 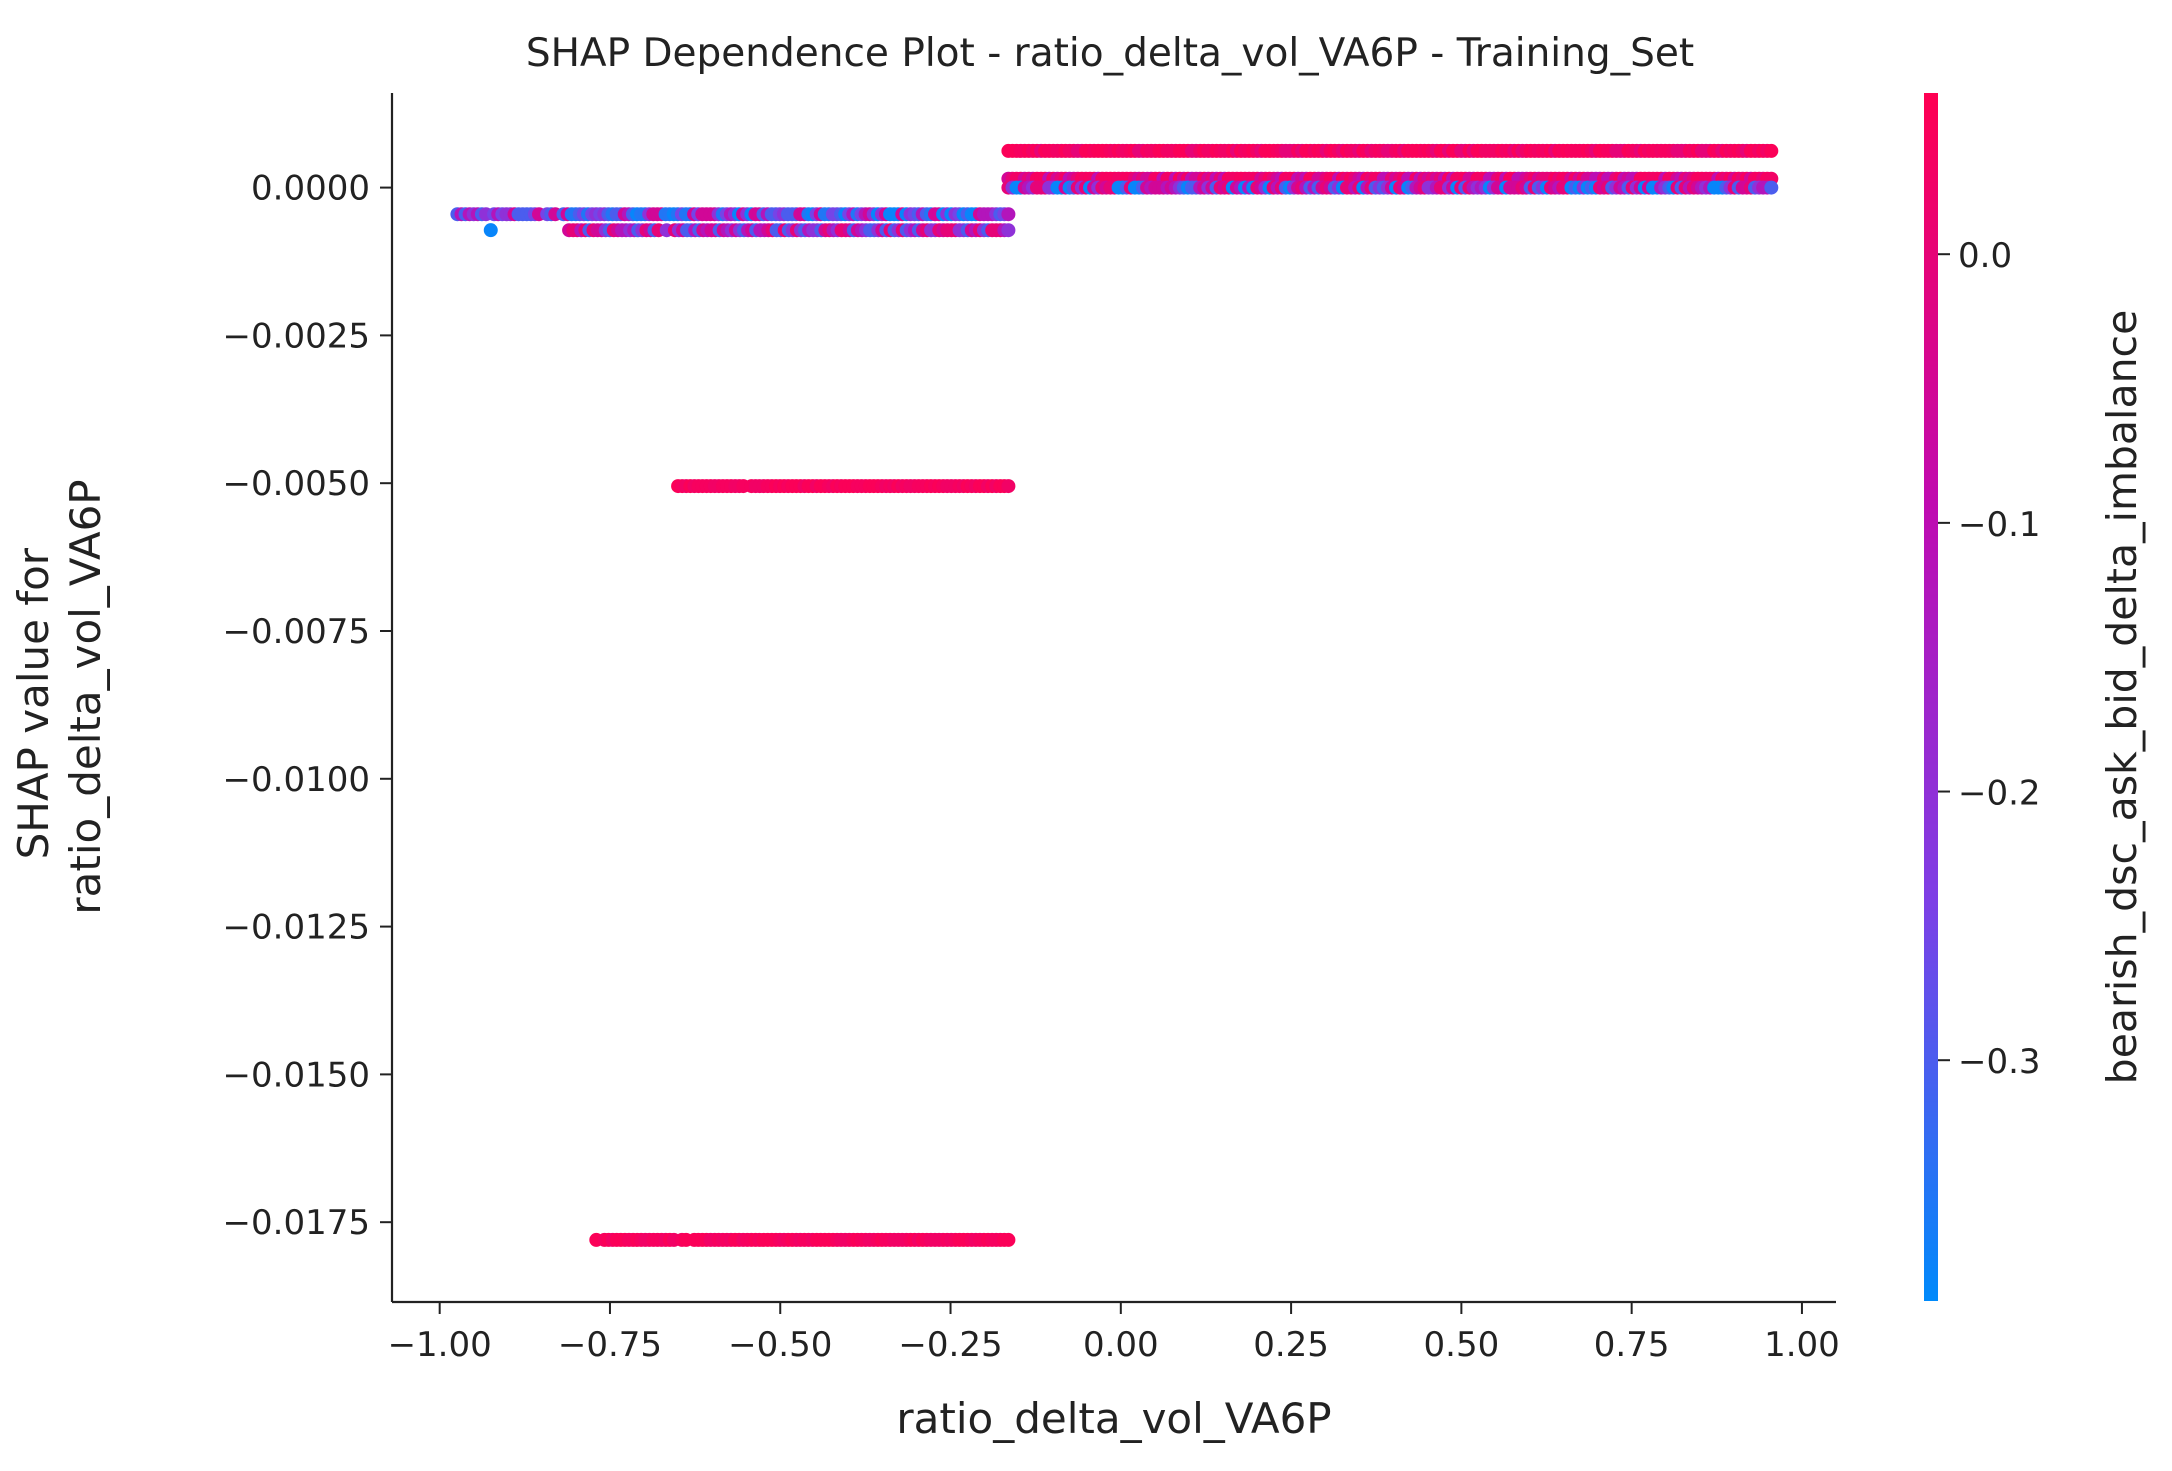 I want to click on x-tick-label: −0.50, so click(x=780, y=1345).